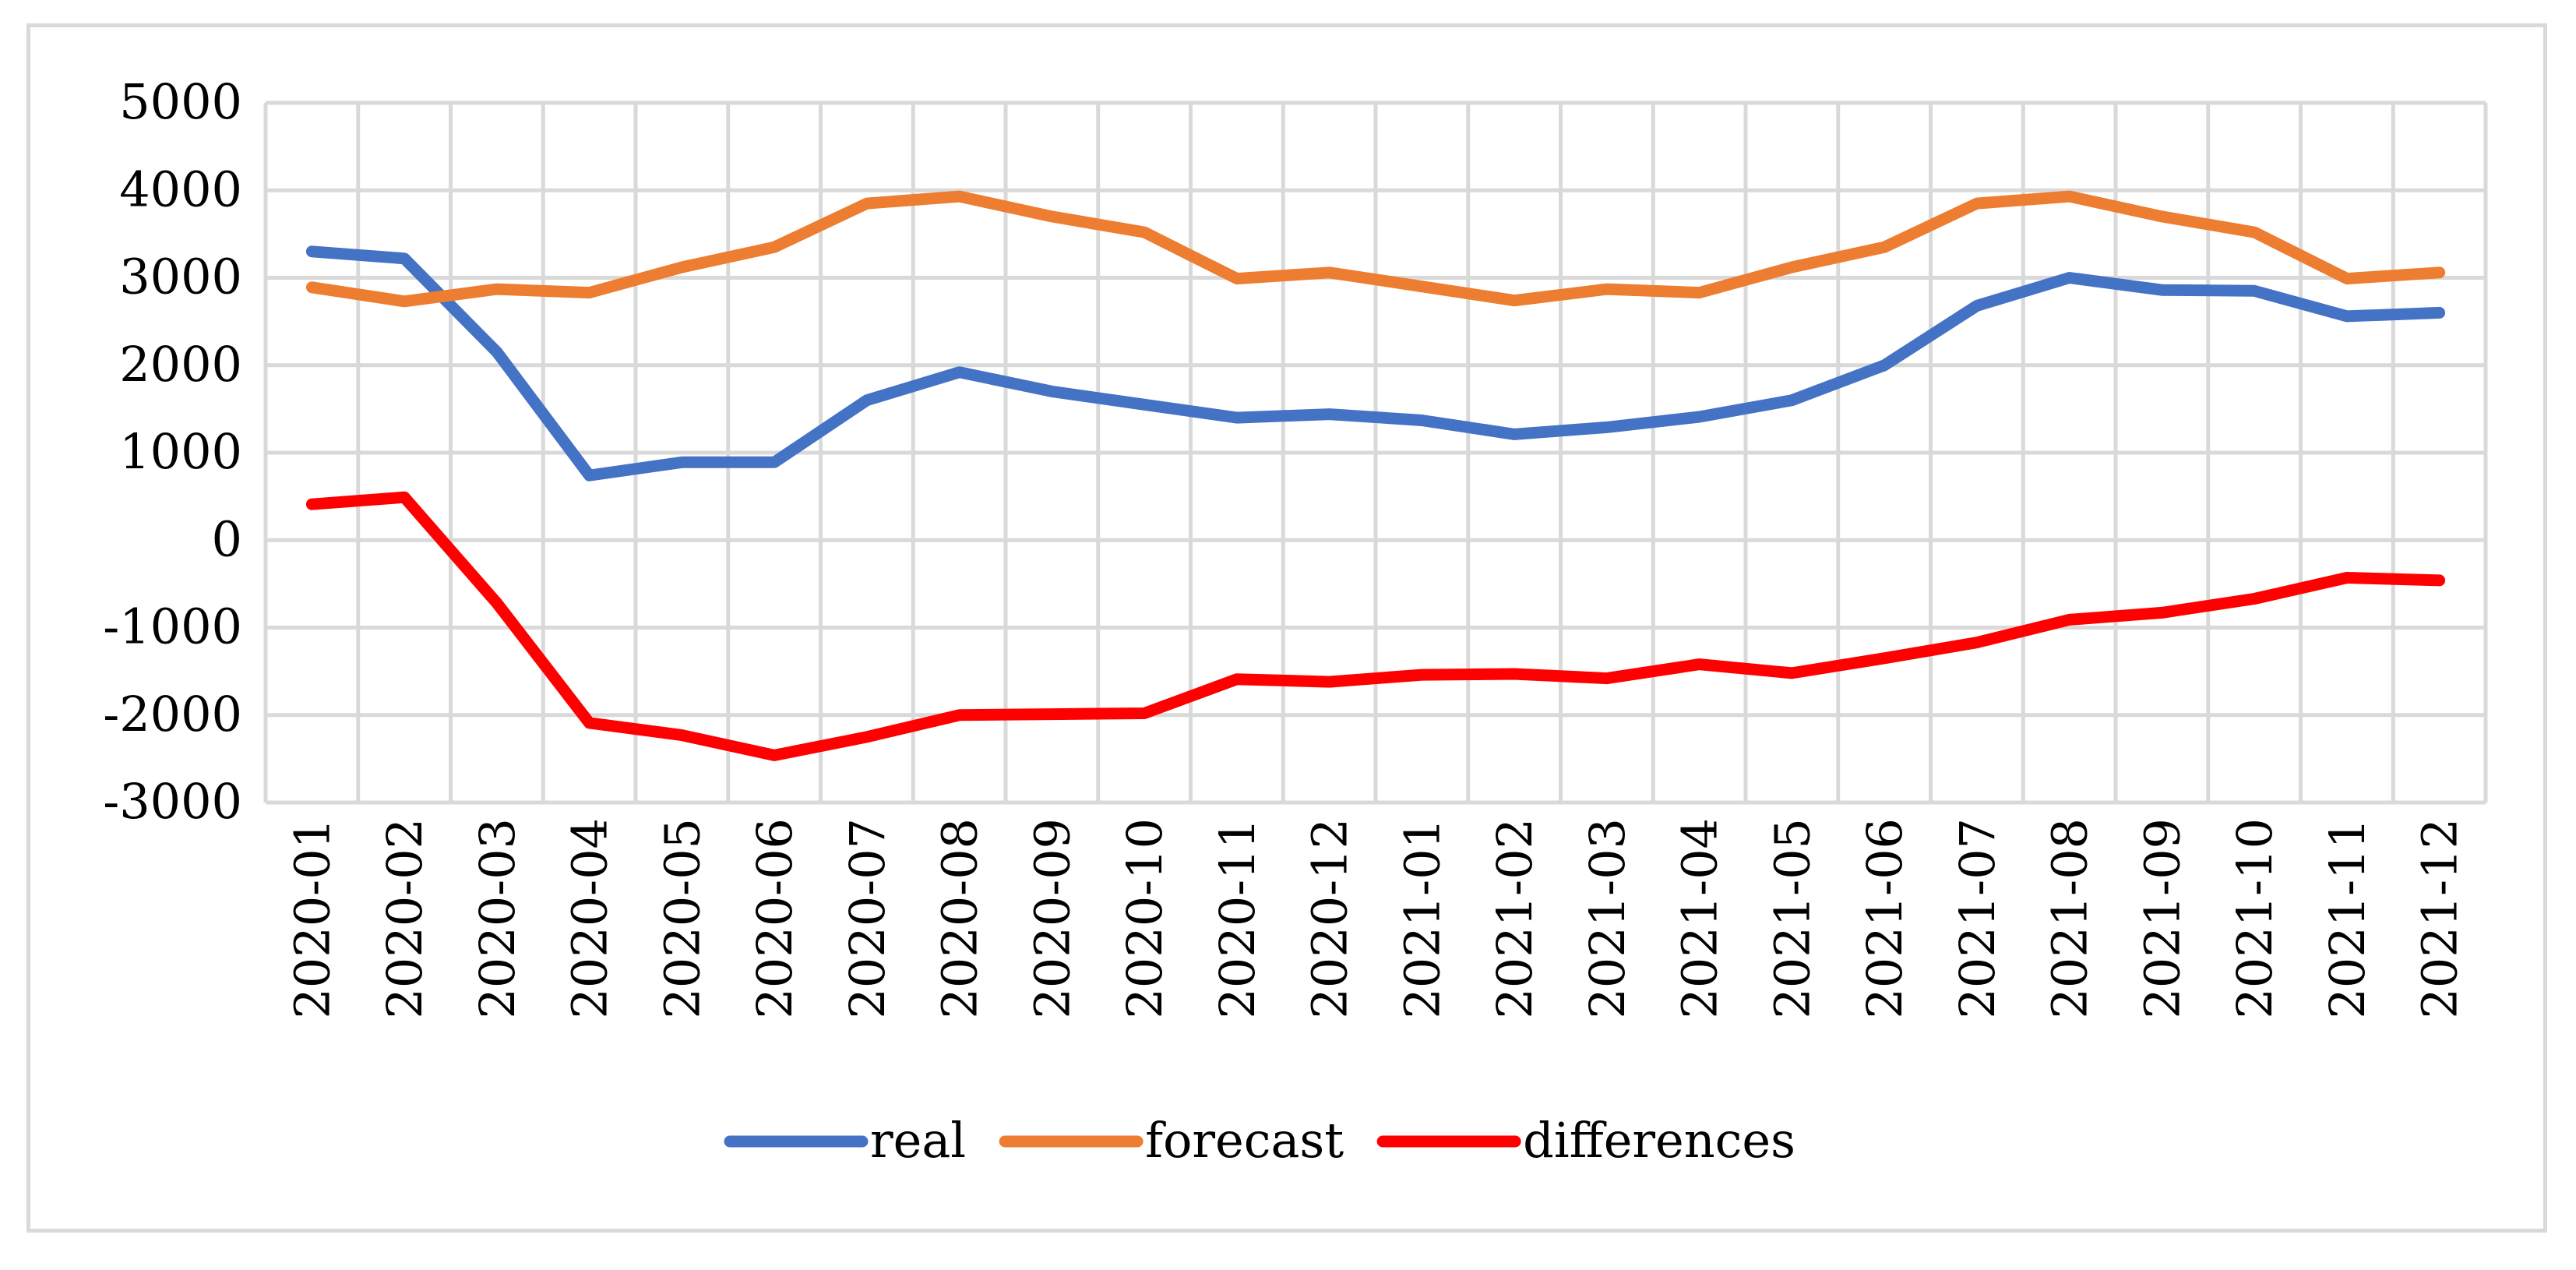  What do you see at coordinates (1514, 918) in the screenshot?
I see `x-tick-label: 2021-02` at bounding box center [1514, 918].